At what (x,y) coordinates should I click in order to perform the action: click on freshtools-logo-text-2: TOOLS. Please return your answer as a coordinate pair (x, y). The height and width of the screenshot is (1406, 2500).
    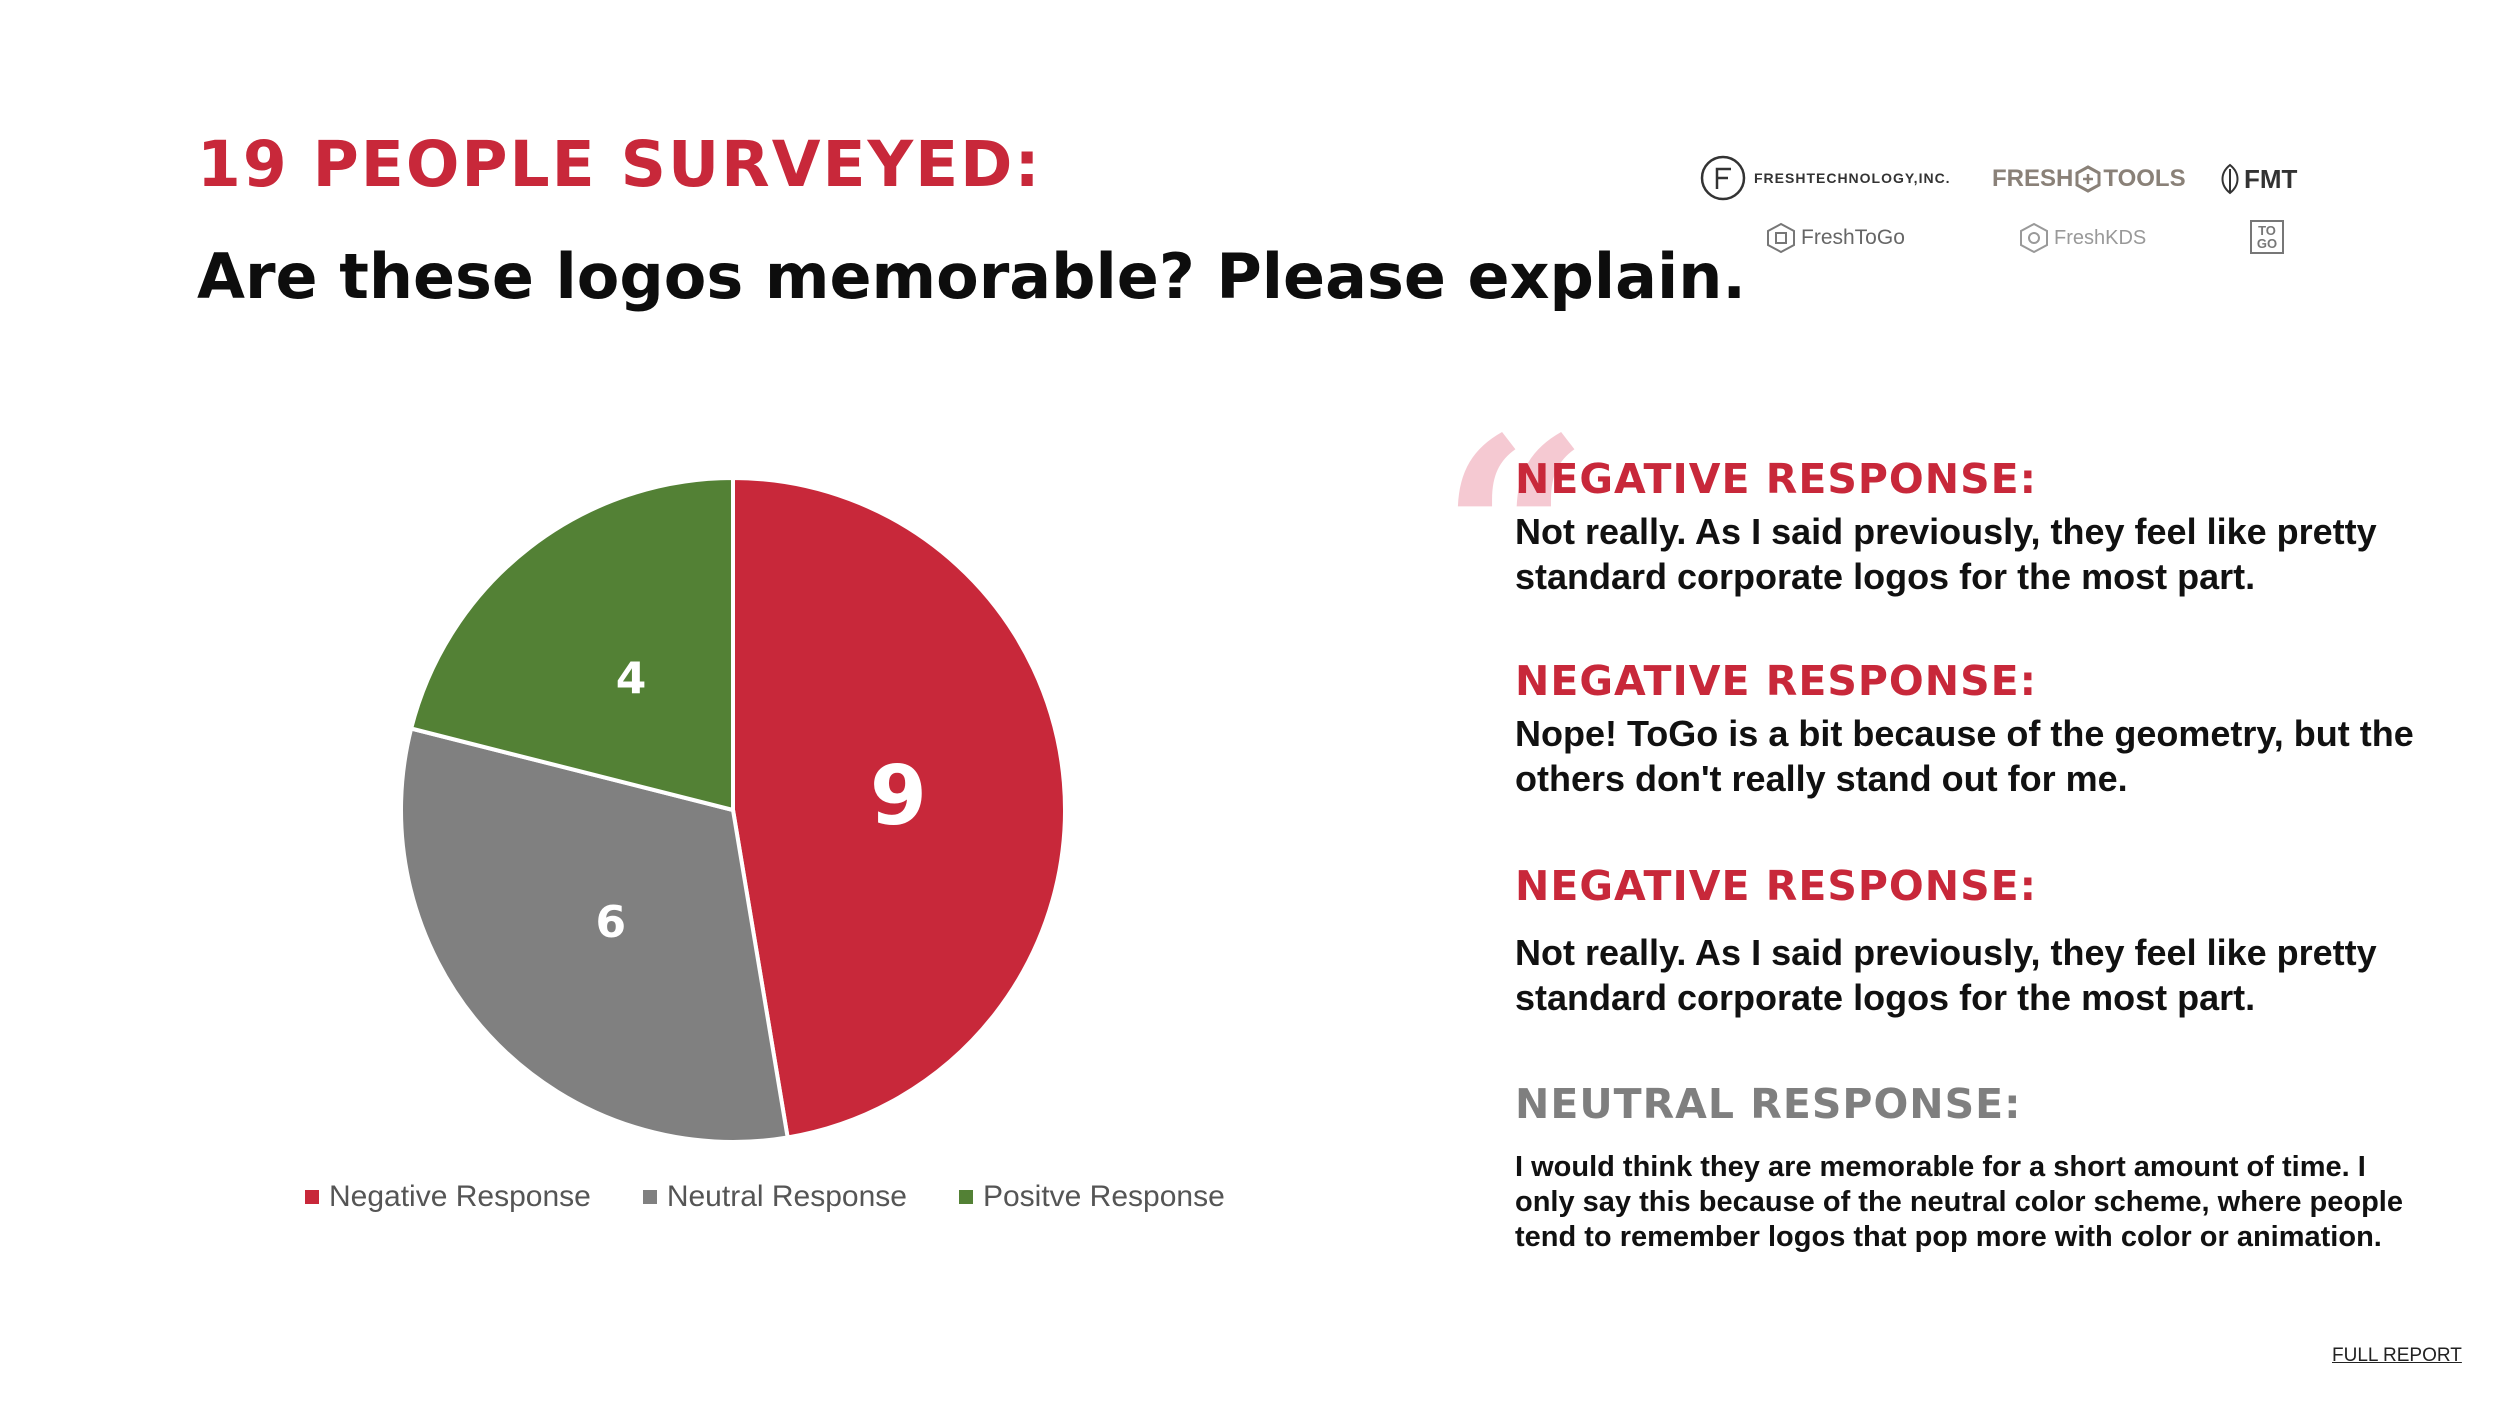
    Looking at the image, I should click on (2144, 178).